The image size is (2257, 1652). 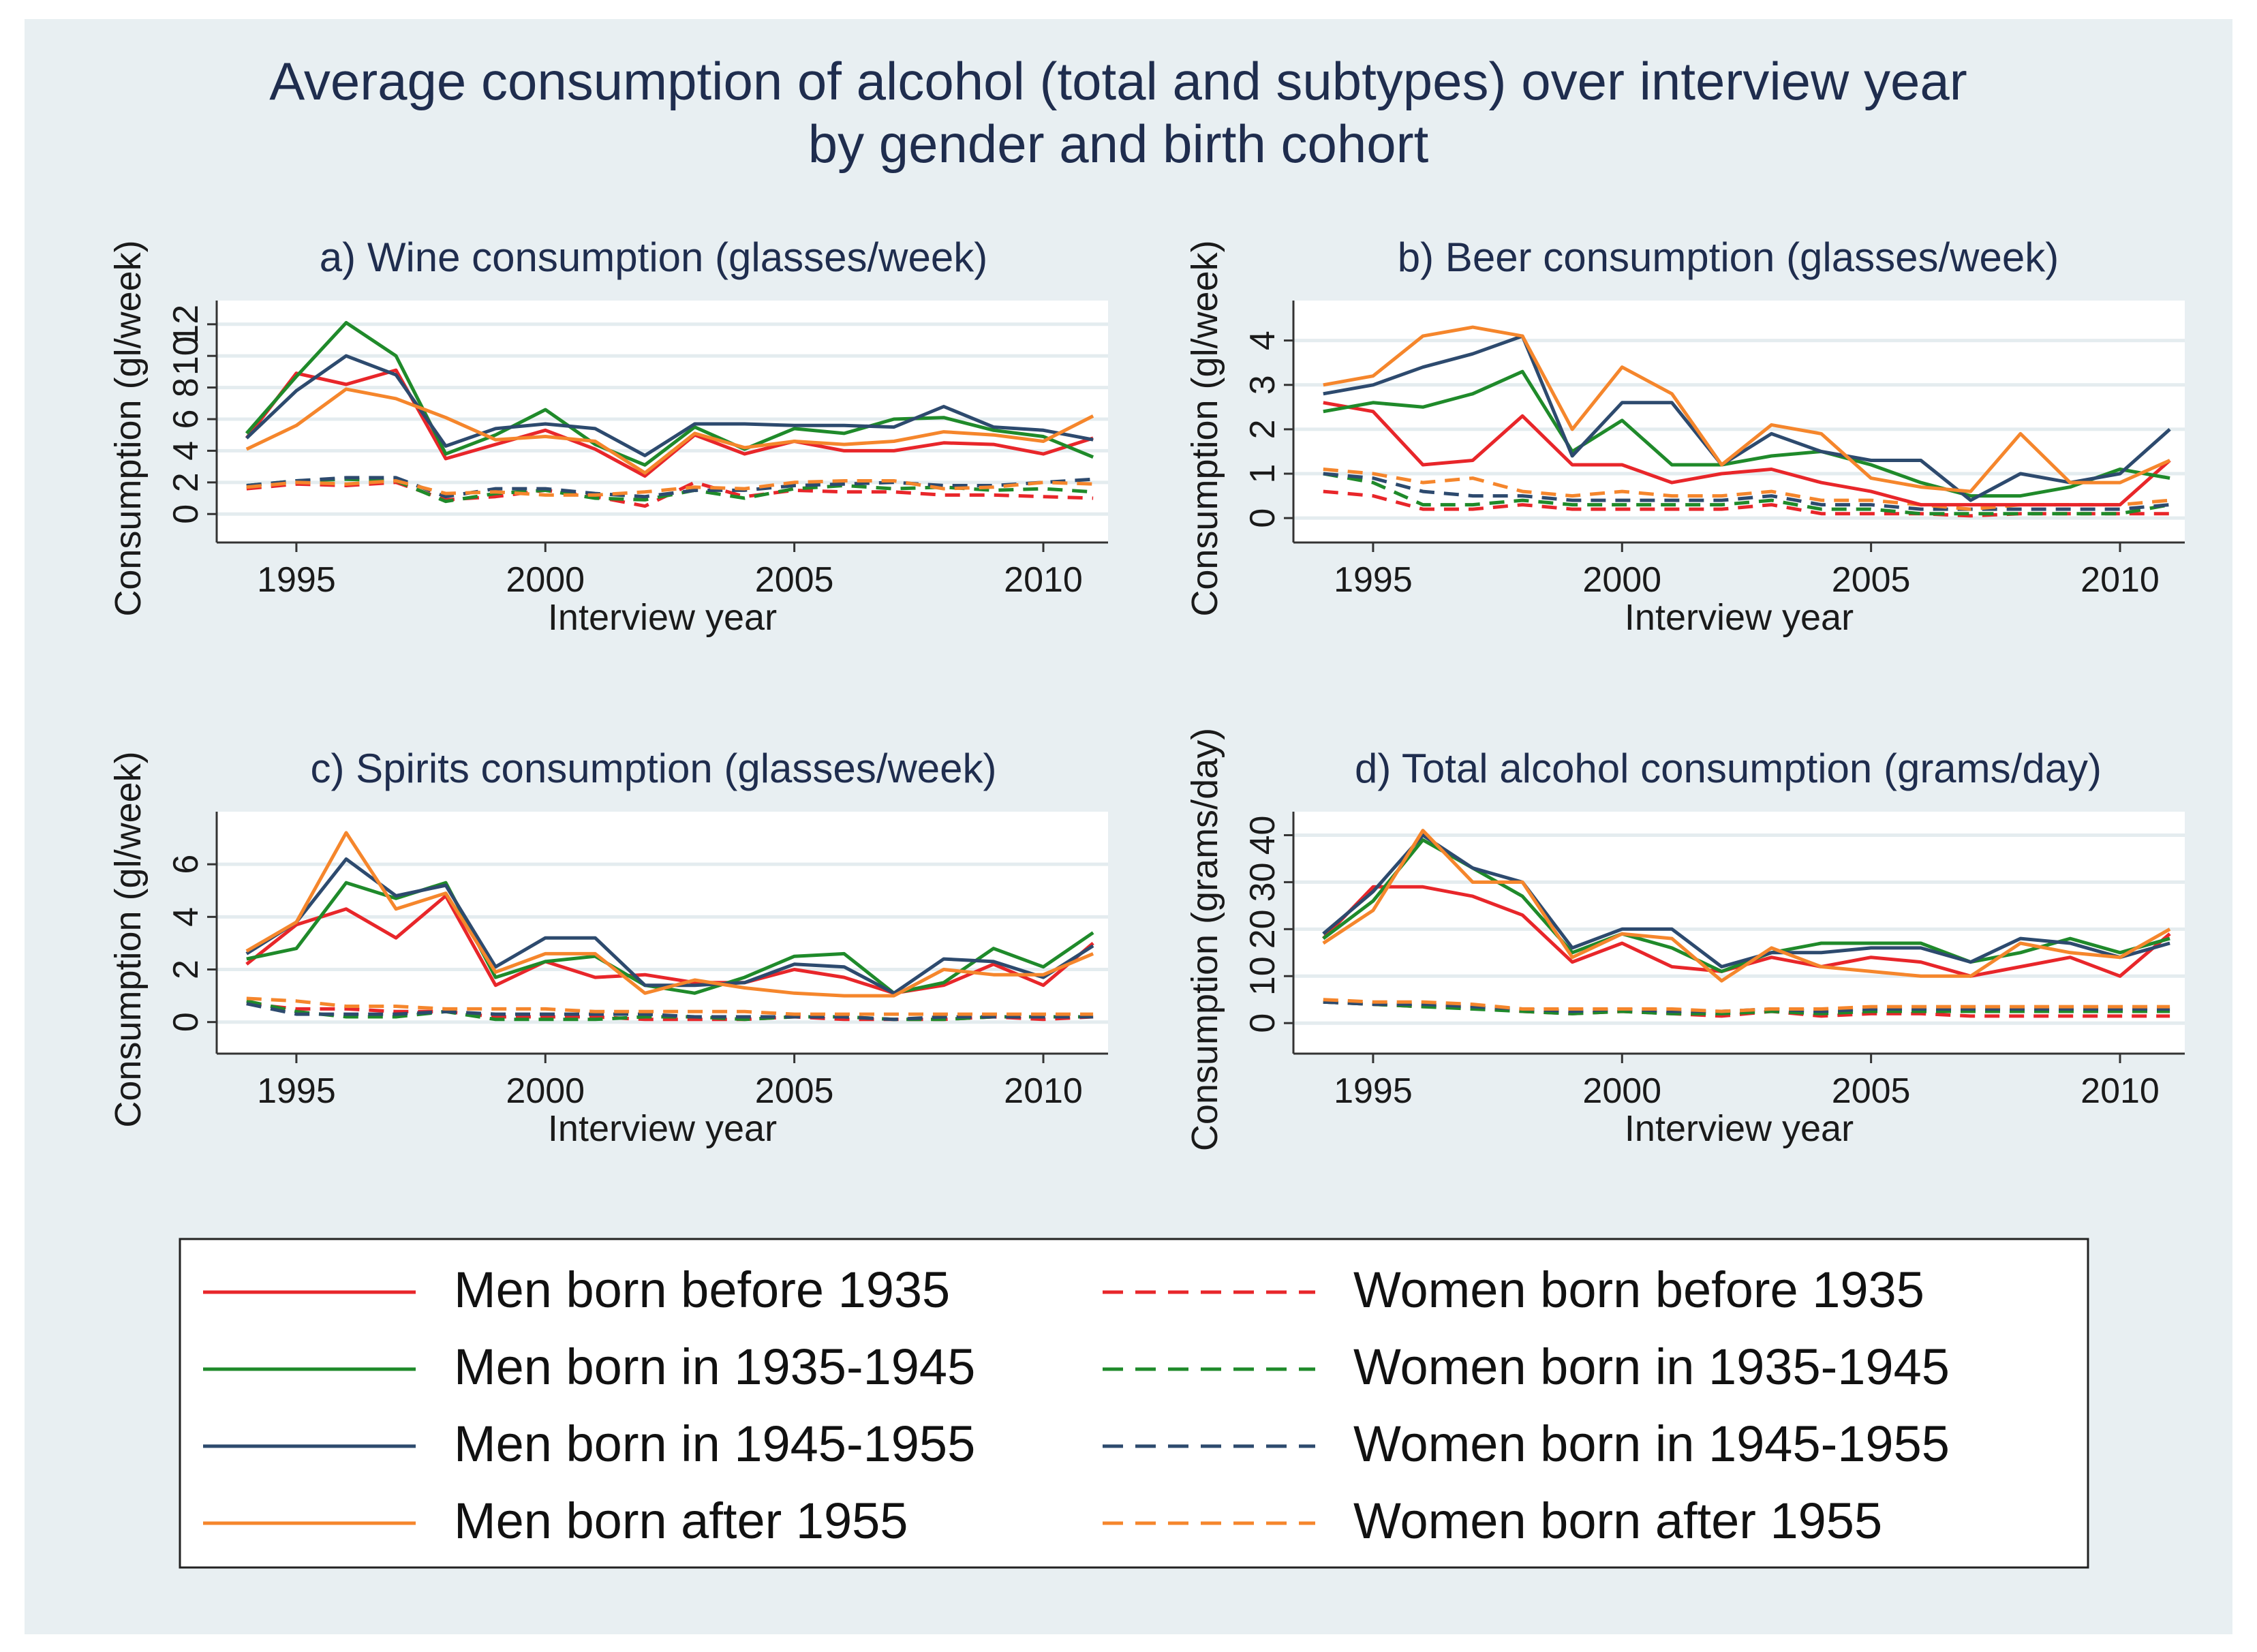 What do you see at coordinates (1263, 929) in the screenshot?
I see `y-tick-label: 20` at bounding box center [1263, 929].